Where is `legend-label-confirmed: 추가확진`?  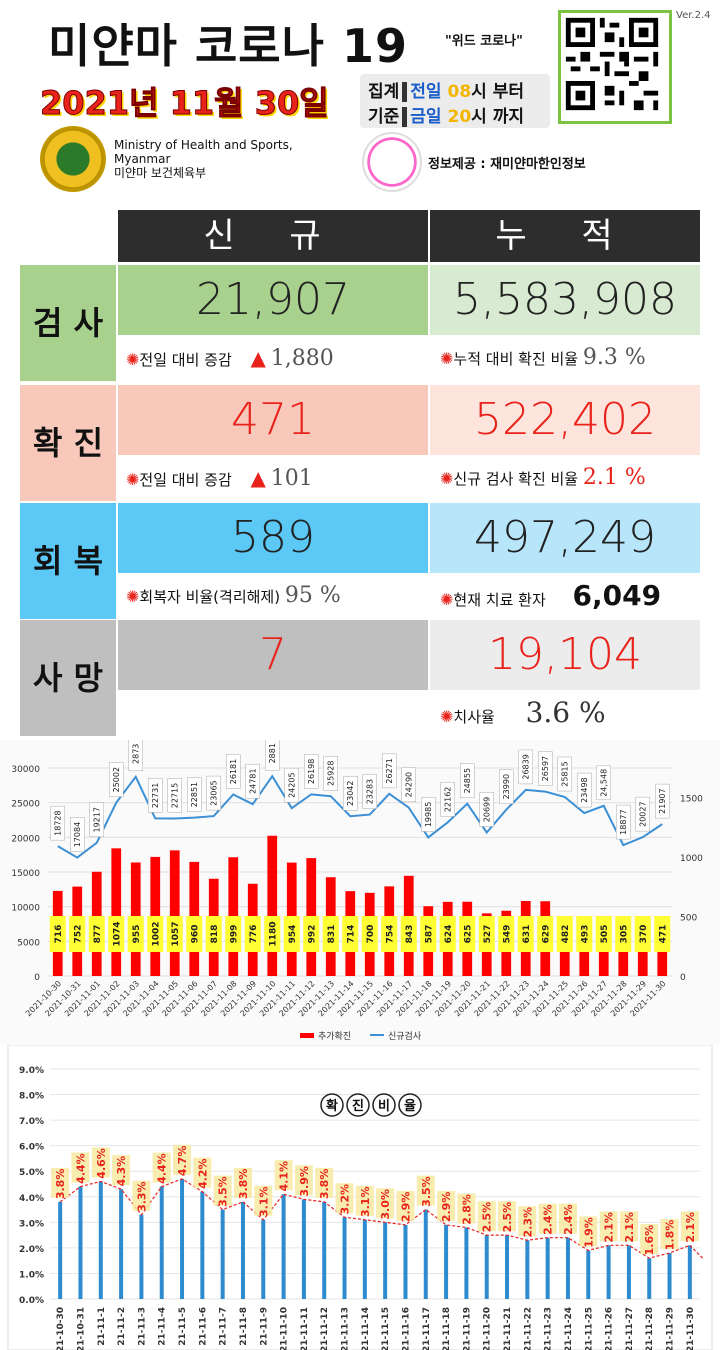
legend-label-confirmed: 추가확진 is located at coordinates (334, 1036).